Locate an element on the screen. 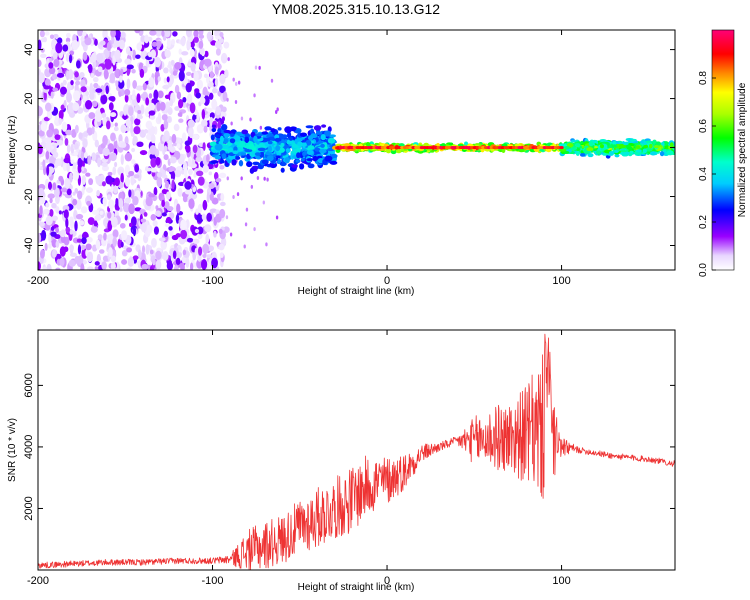 This screenshot has width=750, height=600. x-tick-label: 100 is located at coordinates (561, 281).